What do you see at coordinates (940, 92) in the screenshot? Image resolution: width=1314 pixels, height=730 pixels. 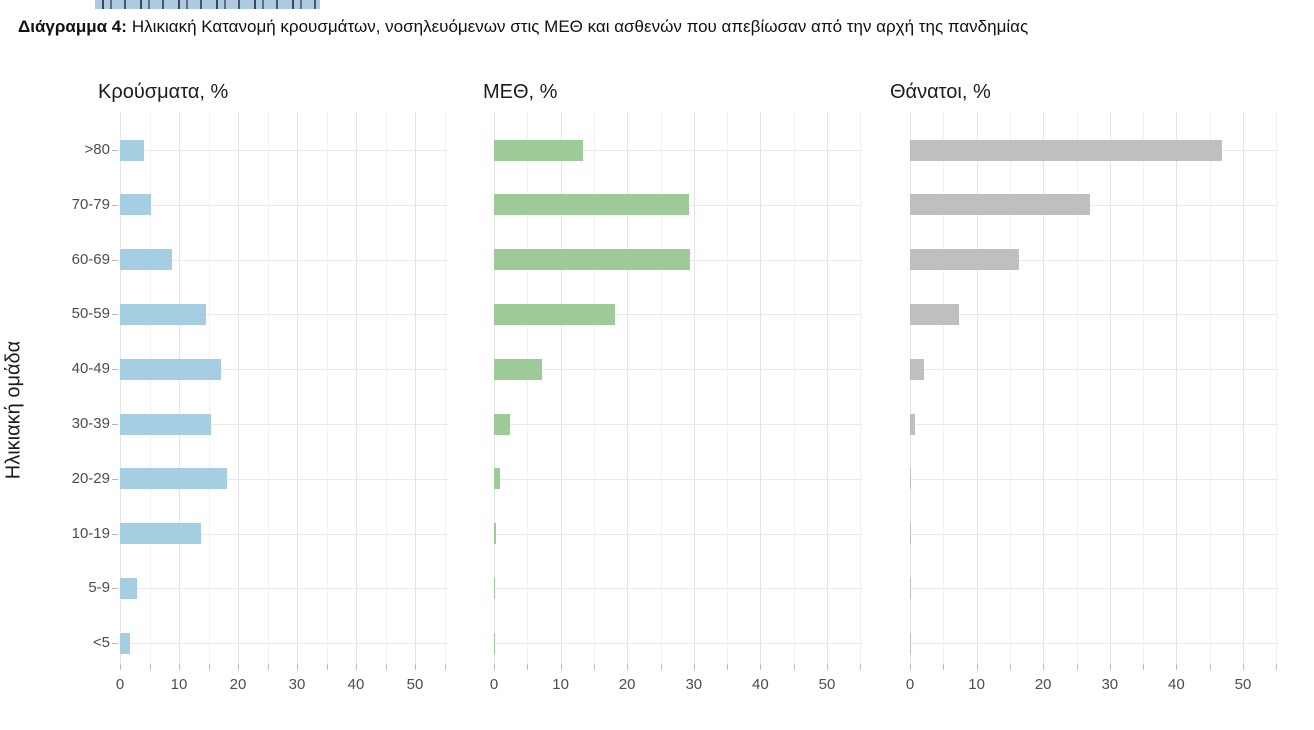 I see `panel-title-deaths: Θάνατοι, %` at bounding box center [940, 92].